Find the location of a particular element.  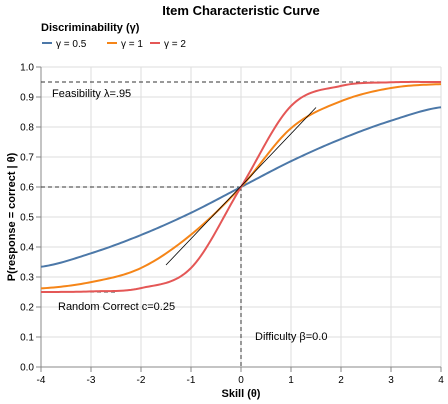

difficulty-annotation: Difficulty β=0.0 is located at coordinates (291, 337).